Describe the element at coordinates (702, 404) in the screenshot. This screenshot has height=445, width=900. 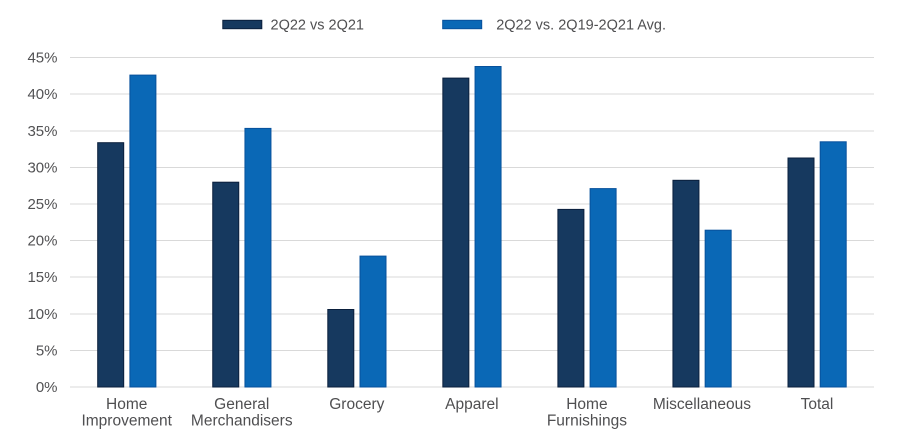
I see `svg-text: Miscellaneous` at that location.